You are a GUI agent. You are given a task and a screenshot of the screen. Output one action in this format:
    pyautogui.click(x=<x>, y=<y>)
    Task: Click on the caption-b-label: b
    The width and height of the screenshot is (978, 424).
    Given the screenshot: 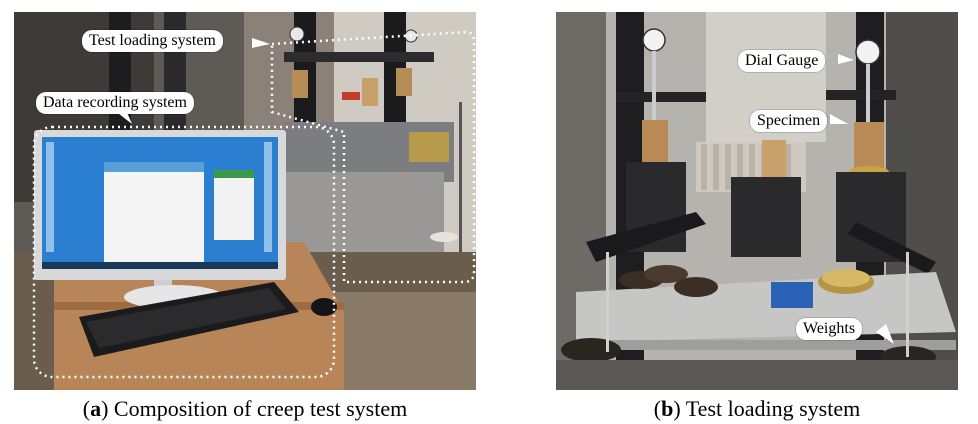 What is the action you would take?
    pyautogui.click(x=667, y=408)
    